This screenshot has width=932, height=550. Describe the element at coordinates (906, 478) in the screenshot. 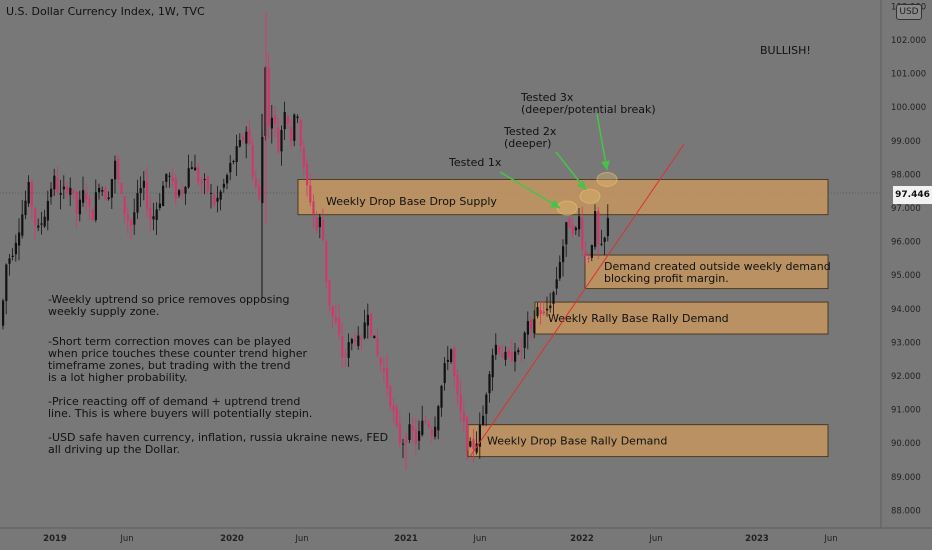

I see `y-tick-label: 89.000` at that location.